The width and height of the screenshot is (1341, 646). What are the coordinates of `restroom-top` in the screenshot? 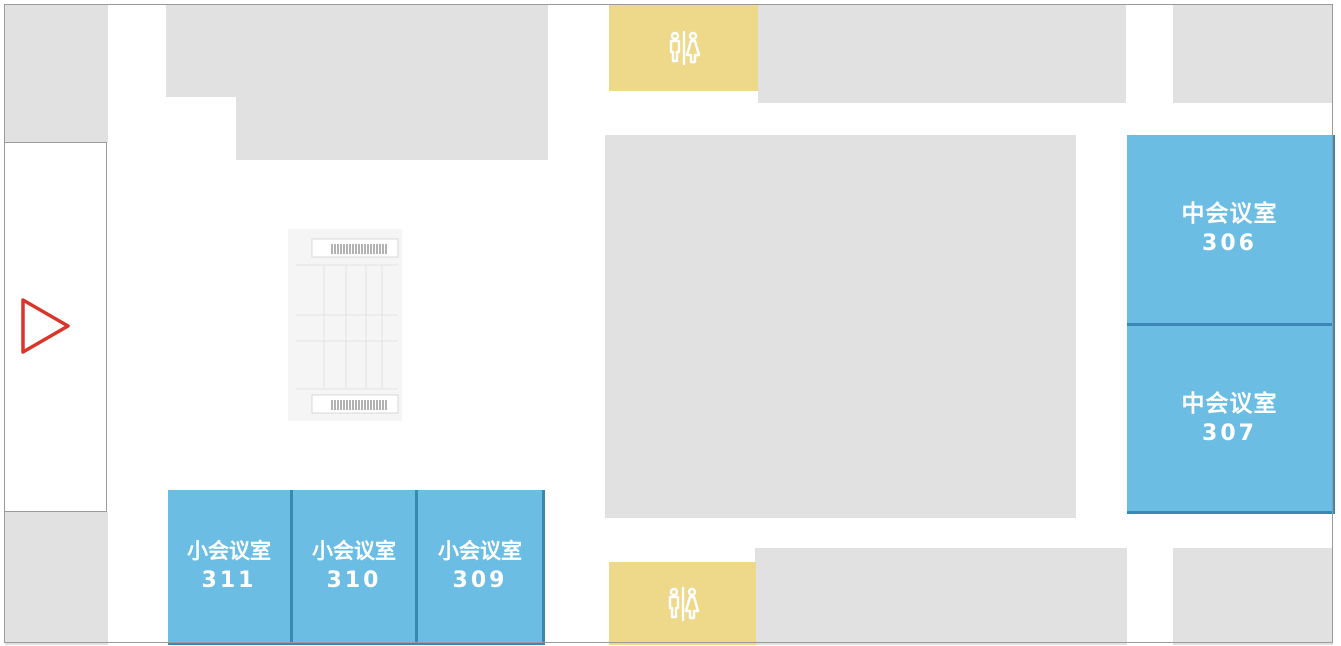 It's located at (683, 48).